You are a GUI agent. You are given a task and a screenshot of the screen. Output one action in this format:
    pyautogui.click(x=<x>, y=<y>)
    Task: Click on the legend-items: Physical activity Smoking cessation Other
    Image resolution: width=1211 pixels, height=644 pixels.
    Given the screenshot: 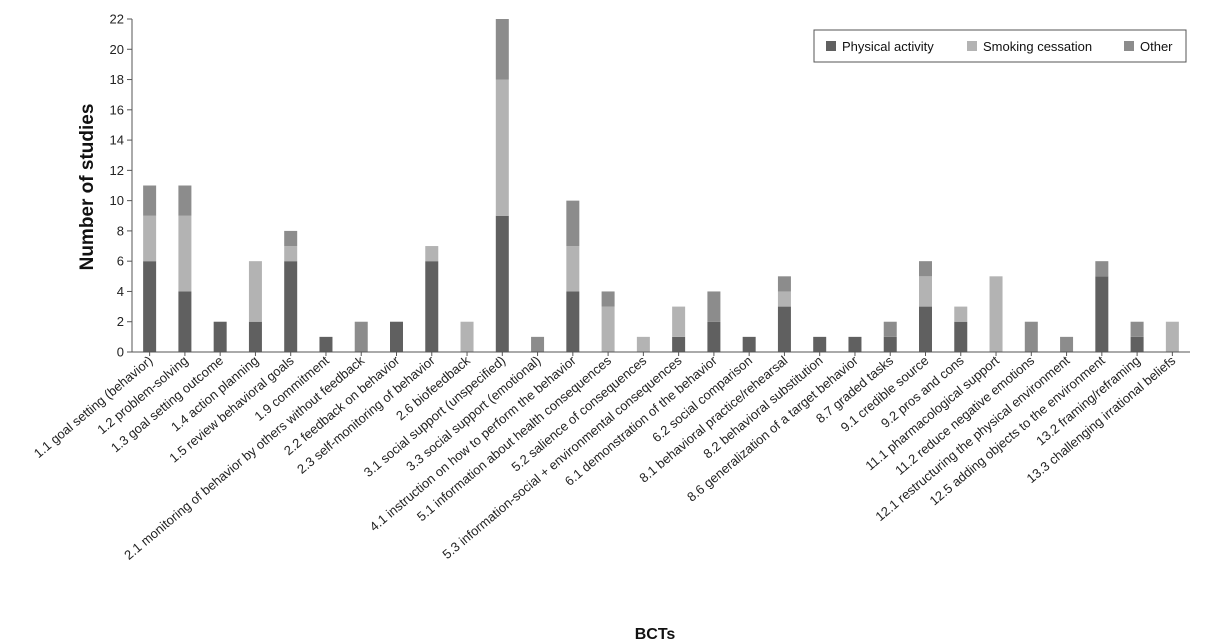 What is the action you would take?
    pyautogui.click(x=999, y=46)
    